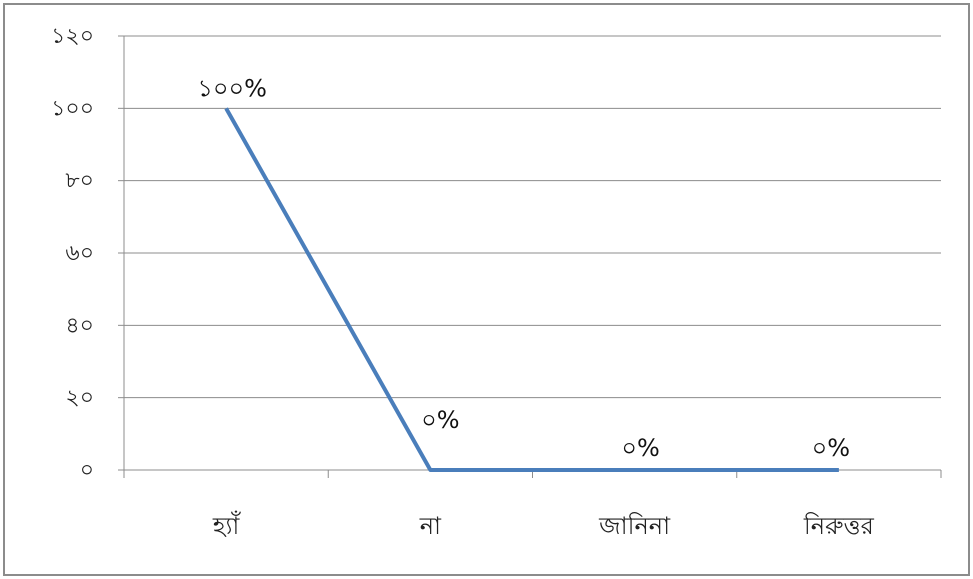 The width and height of the screenshot is (973, 579). What do you see at coordinates (87, 470) in the screenshot?
I see `y-tick-label: ০` at bounding box center [87, 470].